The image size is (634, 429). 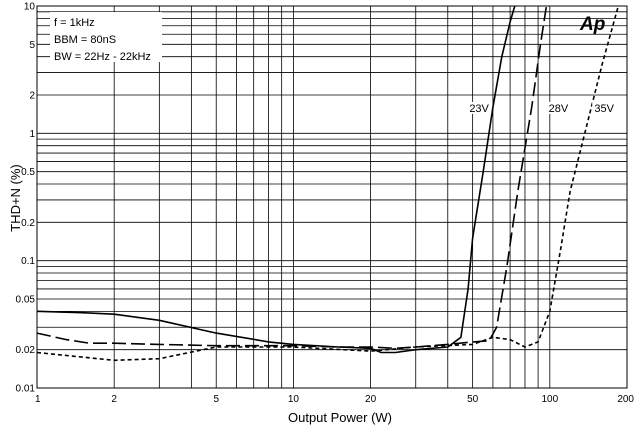 What do you see at coordinates (32, 45) in the screenshot?
I see `y-tick-label: 5` at bounding box center [32, 45].